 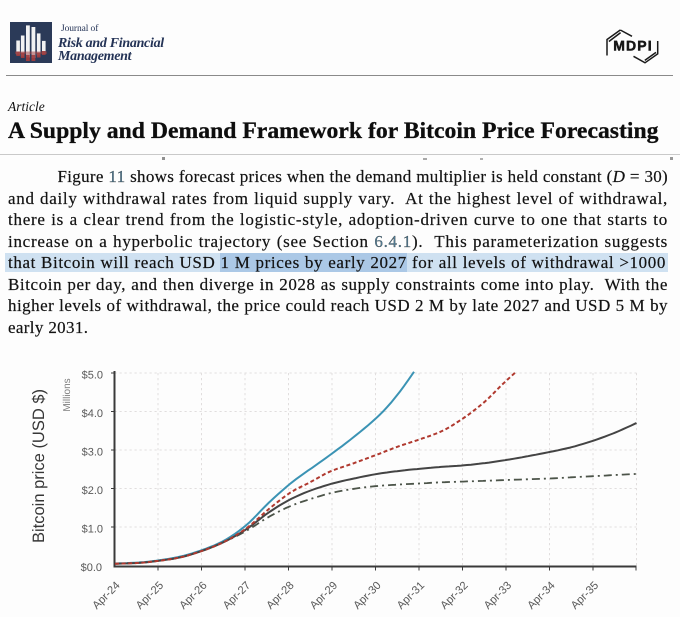 What do you see at coordinates (280, 596) in the screenshot?
I see `svg-text: Apr-28` at bounding box center [280, 596].